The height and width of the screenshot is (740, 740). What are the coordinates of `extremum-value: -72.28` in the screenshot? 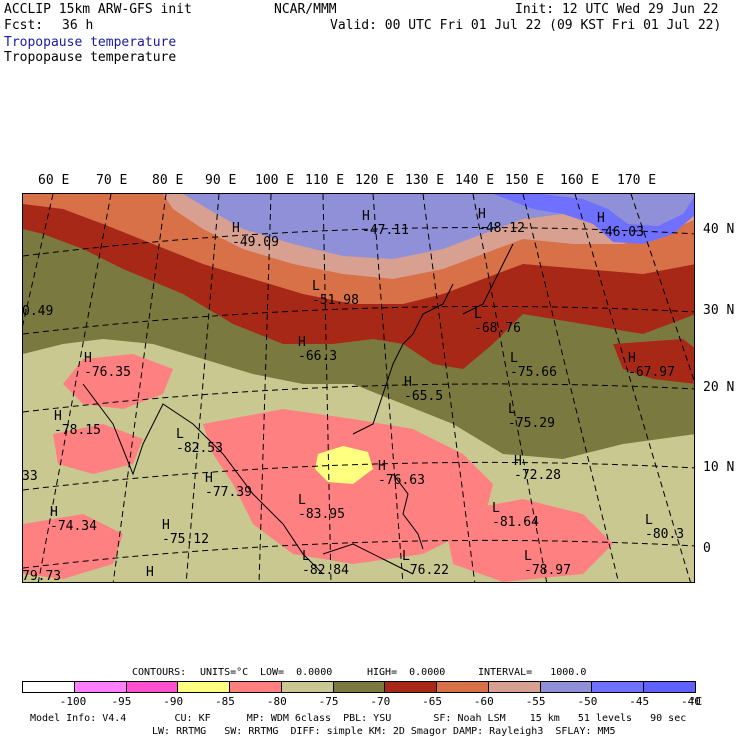 It's located at (537, 475).